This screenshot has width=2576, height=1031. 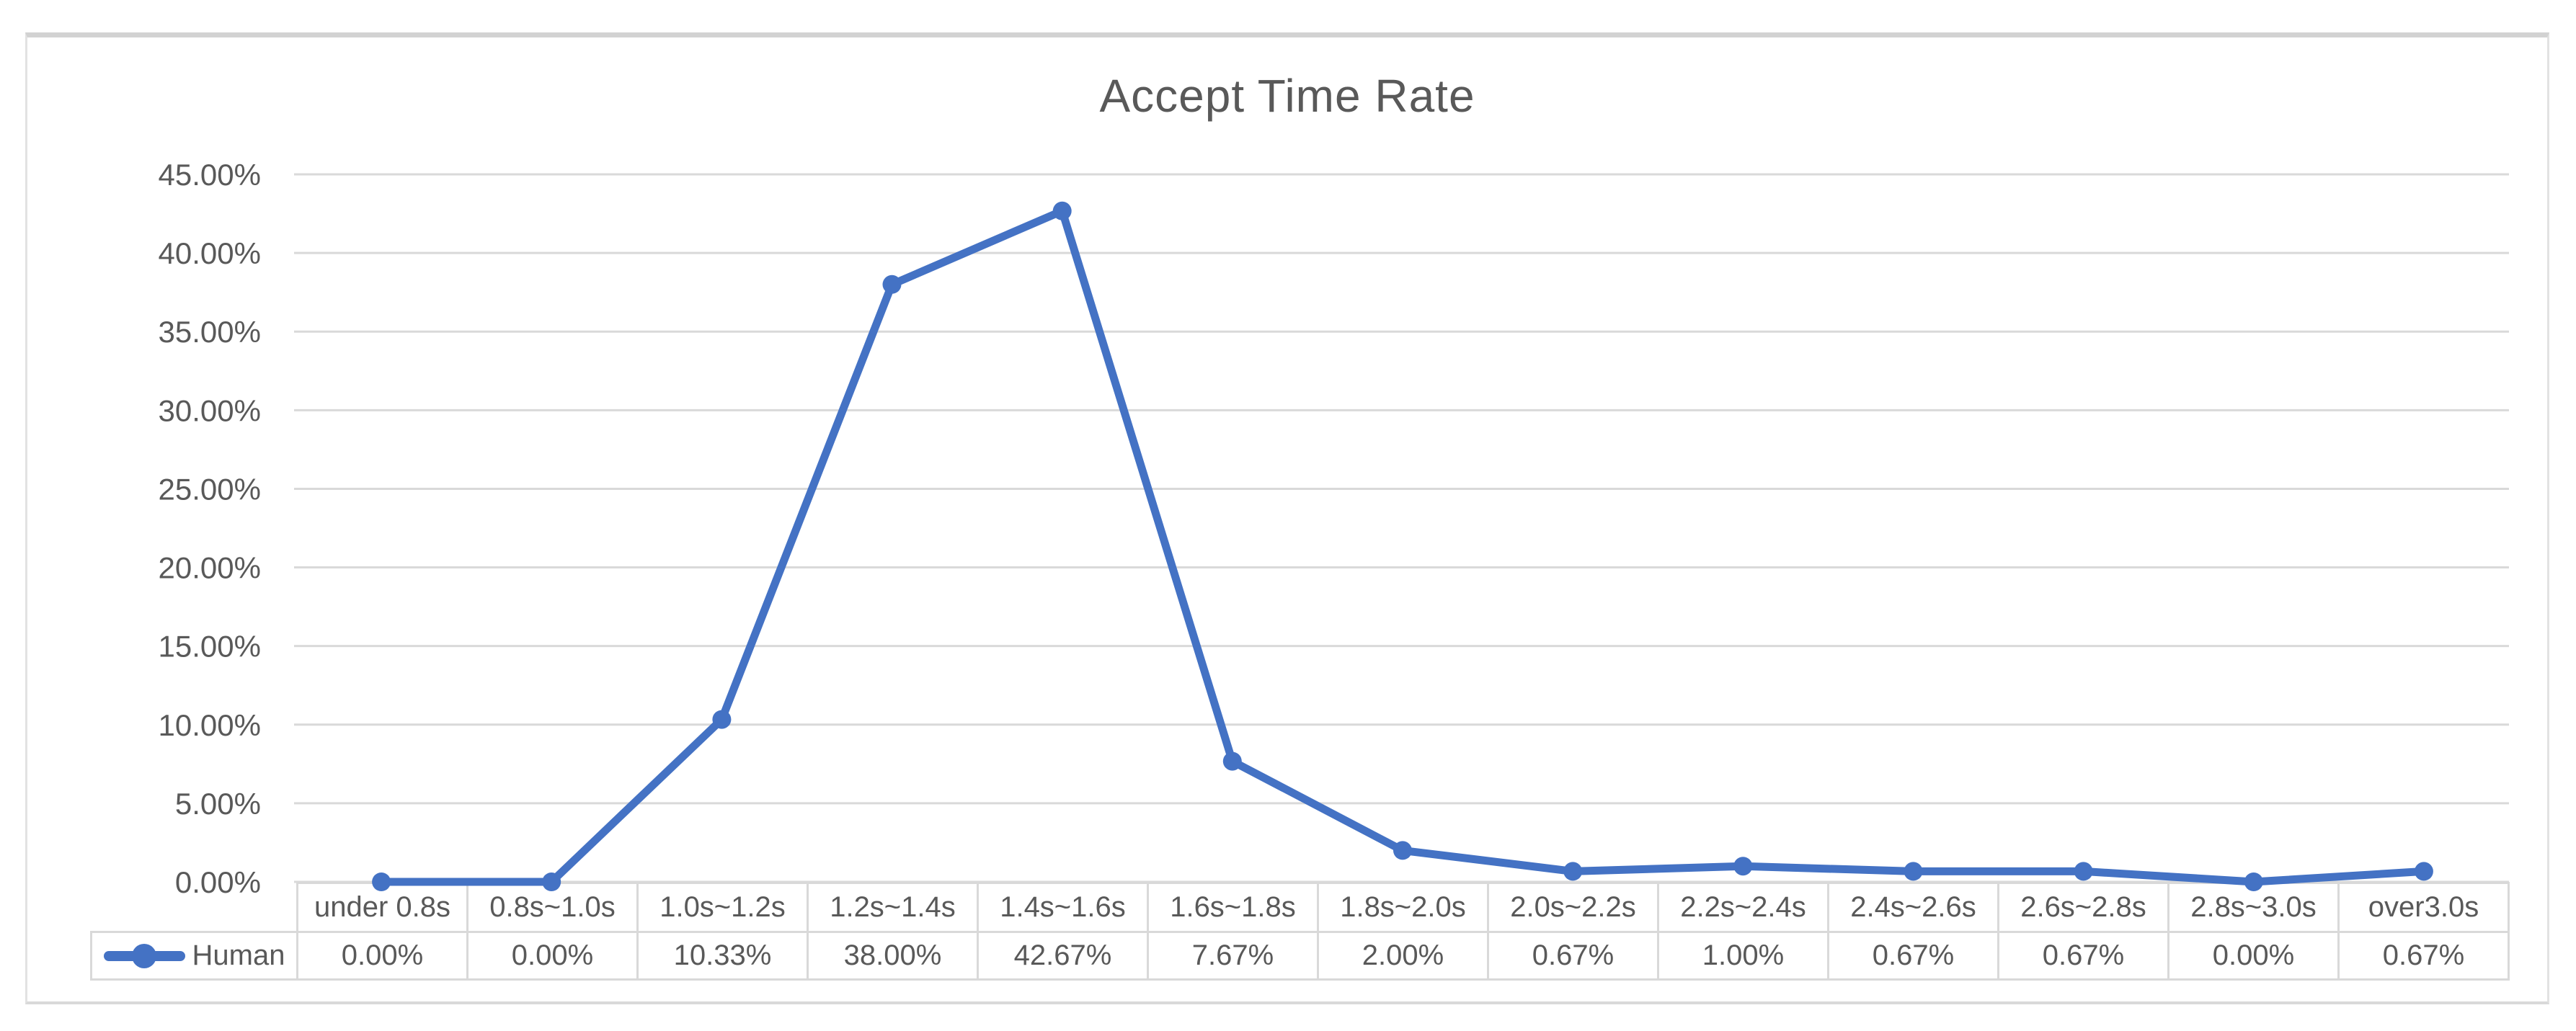 What do you see at coordinates (722, 907) in the screenshot?
I see `category-cell: 1.0s~1.2s` at bounding box center [722, 907].